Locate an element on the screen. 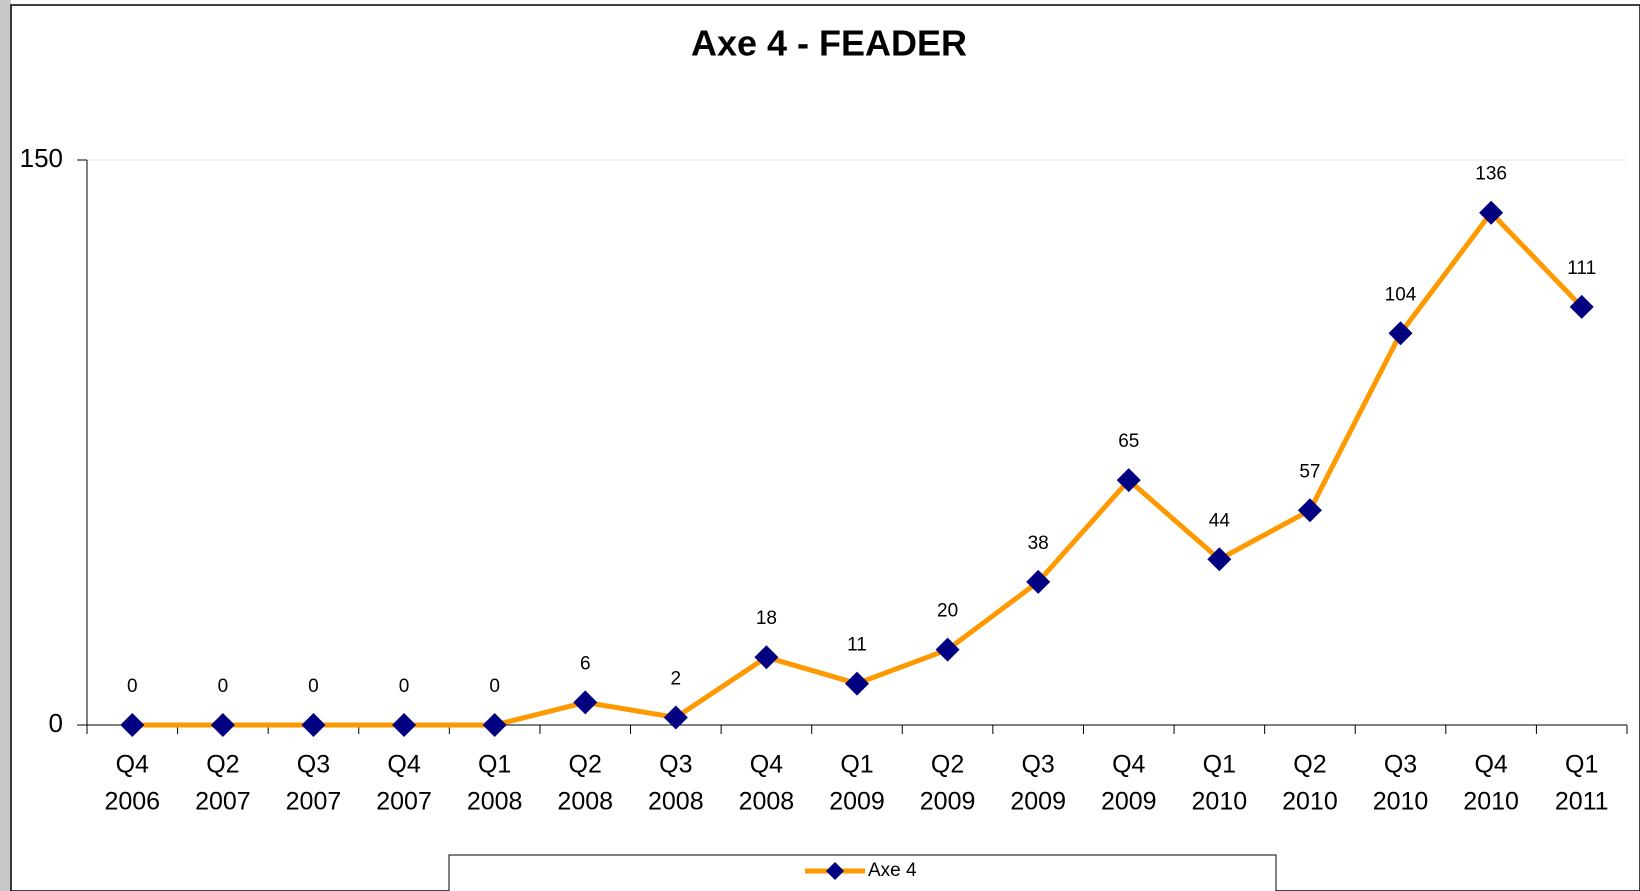  x-tick-label: 2011 is located at coordinates (1582, 802).